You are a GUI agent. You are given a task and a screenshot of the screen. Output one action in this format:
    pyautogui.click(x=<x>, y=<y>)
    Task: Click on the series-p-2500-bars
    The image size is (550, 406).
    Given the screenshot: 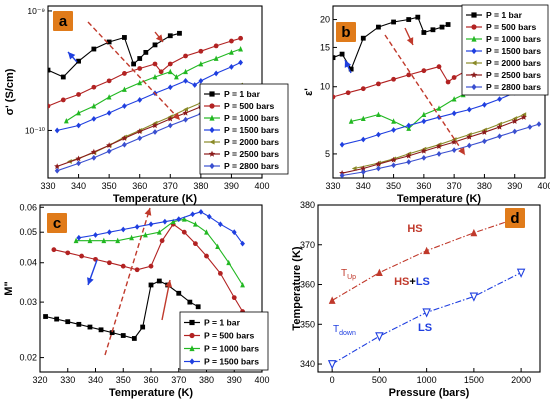 What is the action you would take?
    pyautogui.click(x=433, y=145)
    